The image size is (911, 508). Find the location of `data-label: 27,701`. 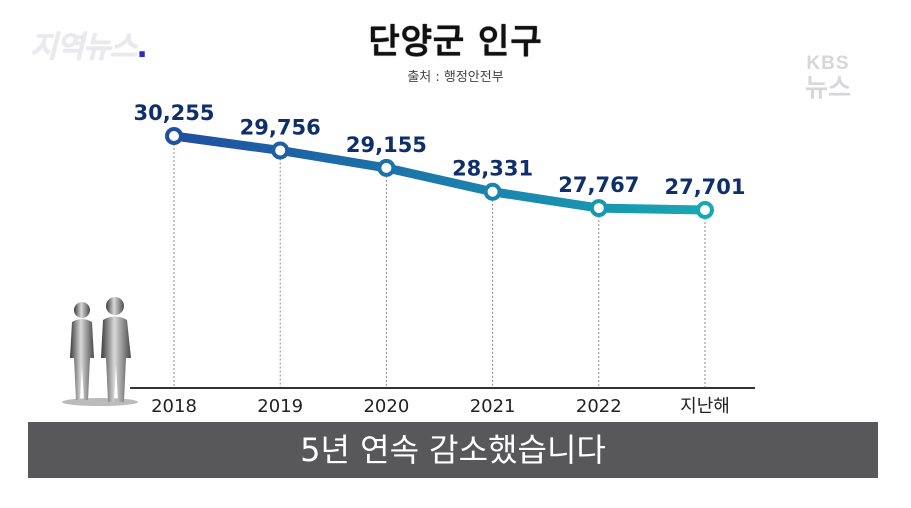

data-label: 27,701 is located at coordinates (704, 187).